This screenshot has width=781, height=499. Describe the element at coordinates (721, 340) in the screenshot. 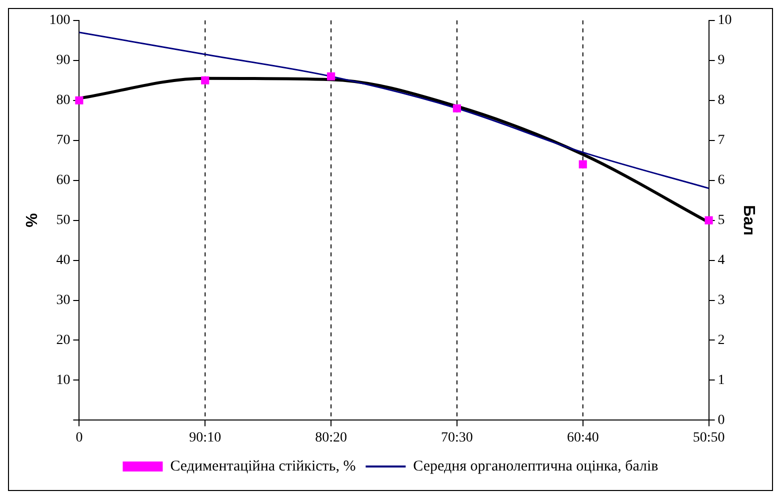

I see `y2-tick-label: 2` at that location.